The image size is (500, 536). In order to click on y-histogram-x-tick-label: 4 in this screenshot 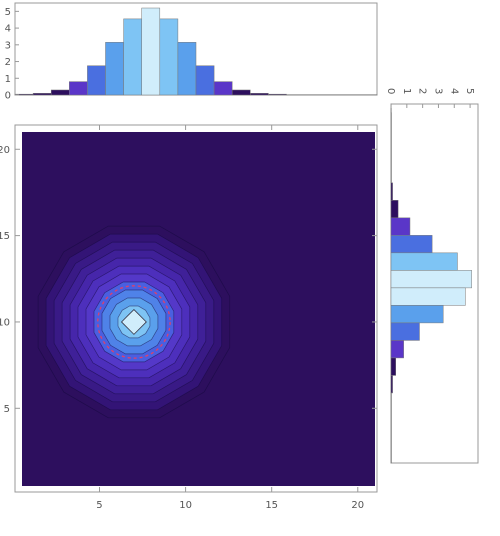, I will do `click(453, 91)`.